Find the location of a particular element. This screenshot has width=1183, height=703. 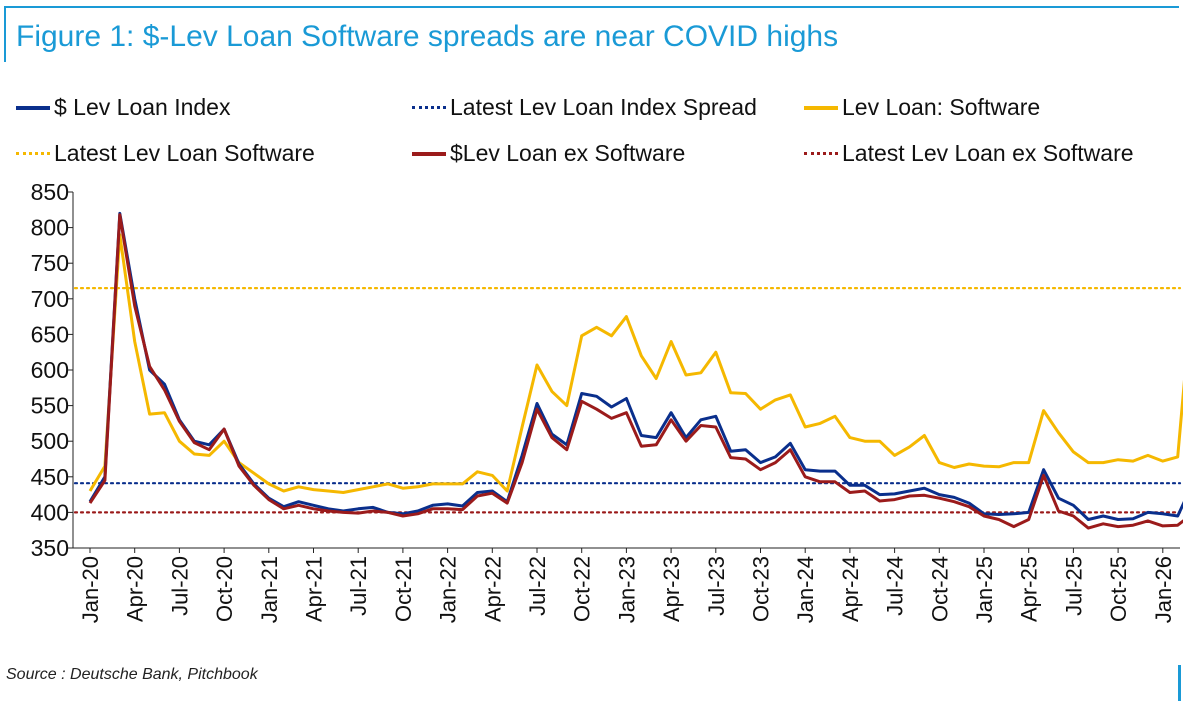

x-tick-label: Jan-23 is located at coordinates (626, 589).